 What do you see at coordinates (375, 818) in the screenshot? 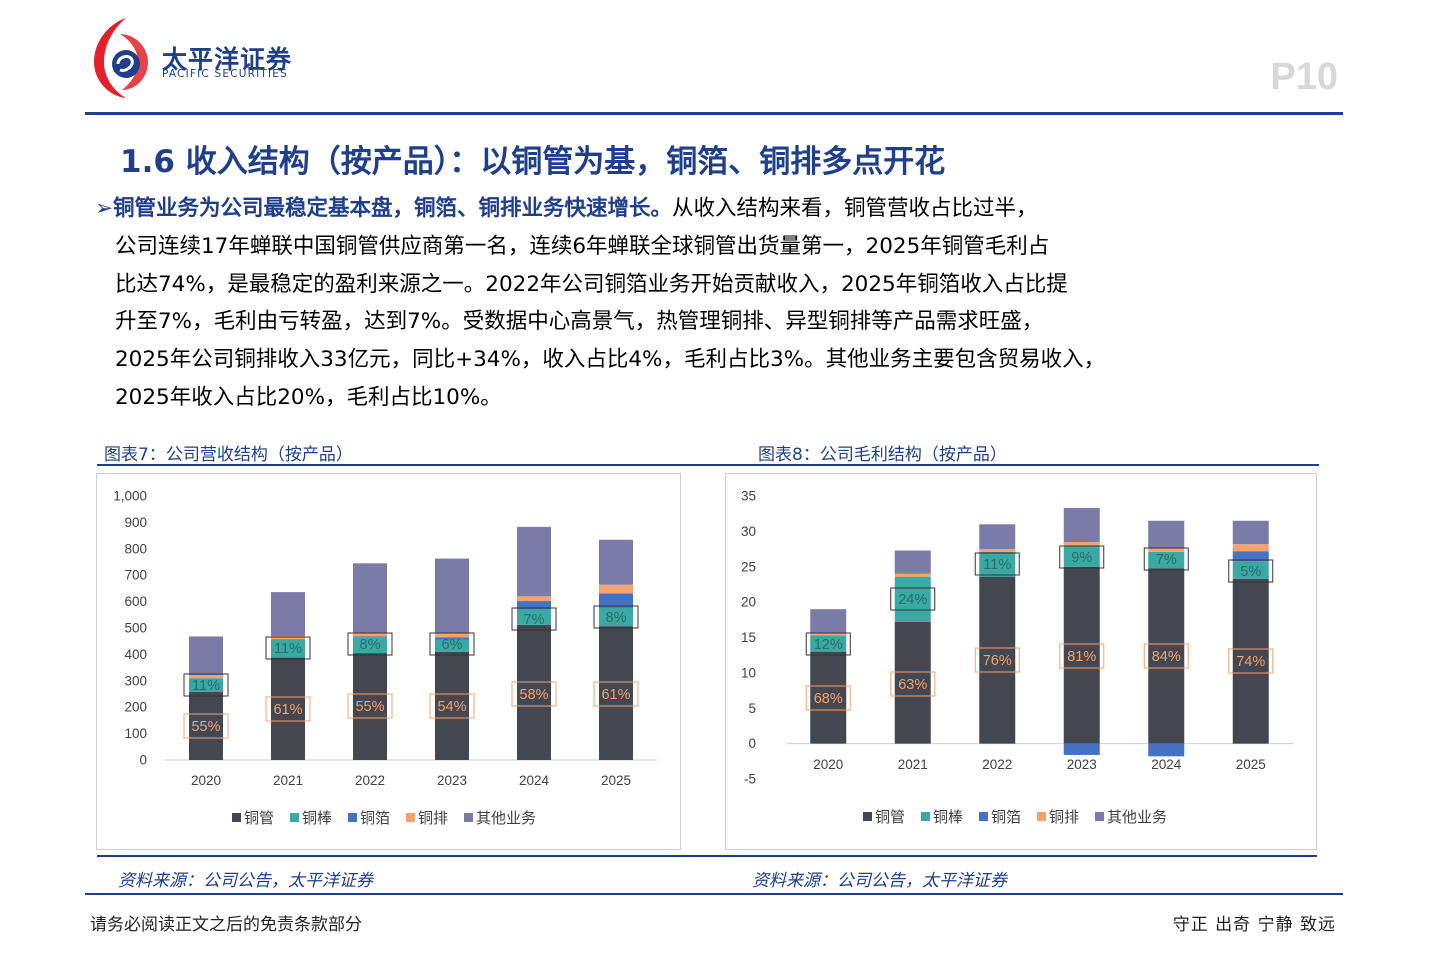
I see `legend-entry: 铜箔` at bounding box center [375, 818].